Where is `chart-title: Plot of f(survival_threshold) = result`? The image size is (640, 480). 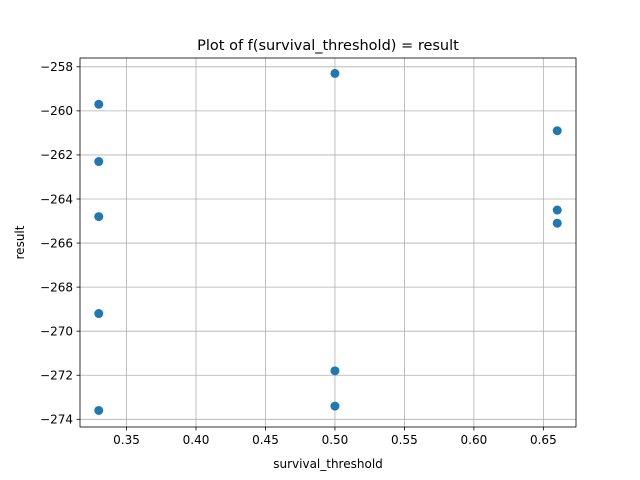 chart-title: Plot of f(survival_threshold) = result is located at coordinates (328, 46).